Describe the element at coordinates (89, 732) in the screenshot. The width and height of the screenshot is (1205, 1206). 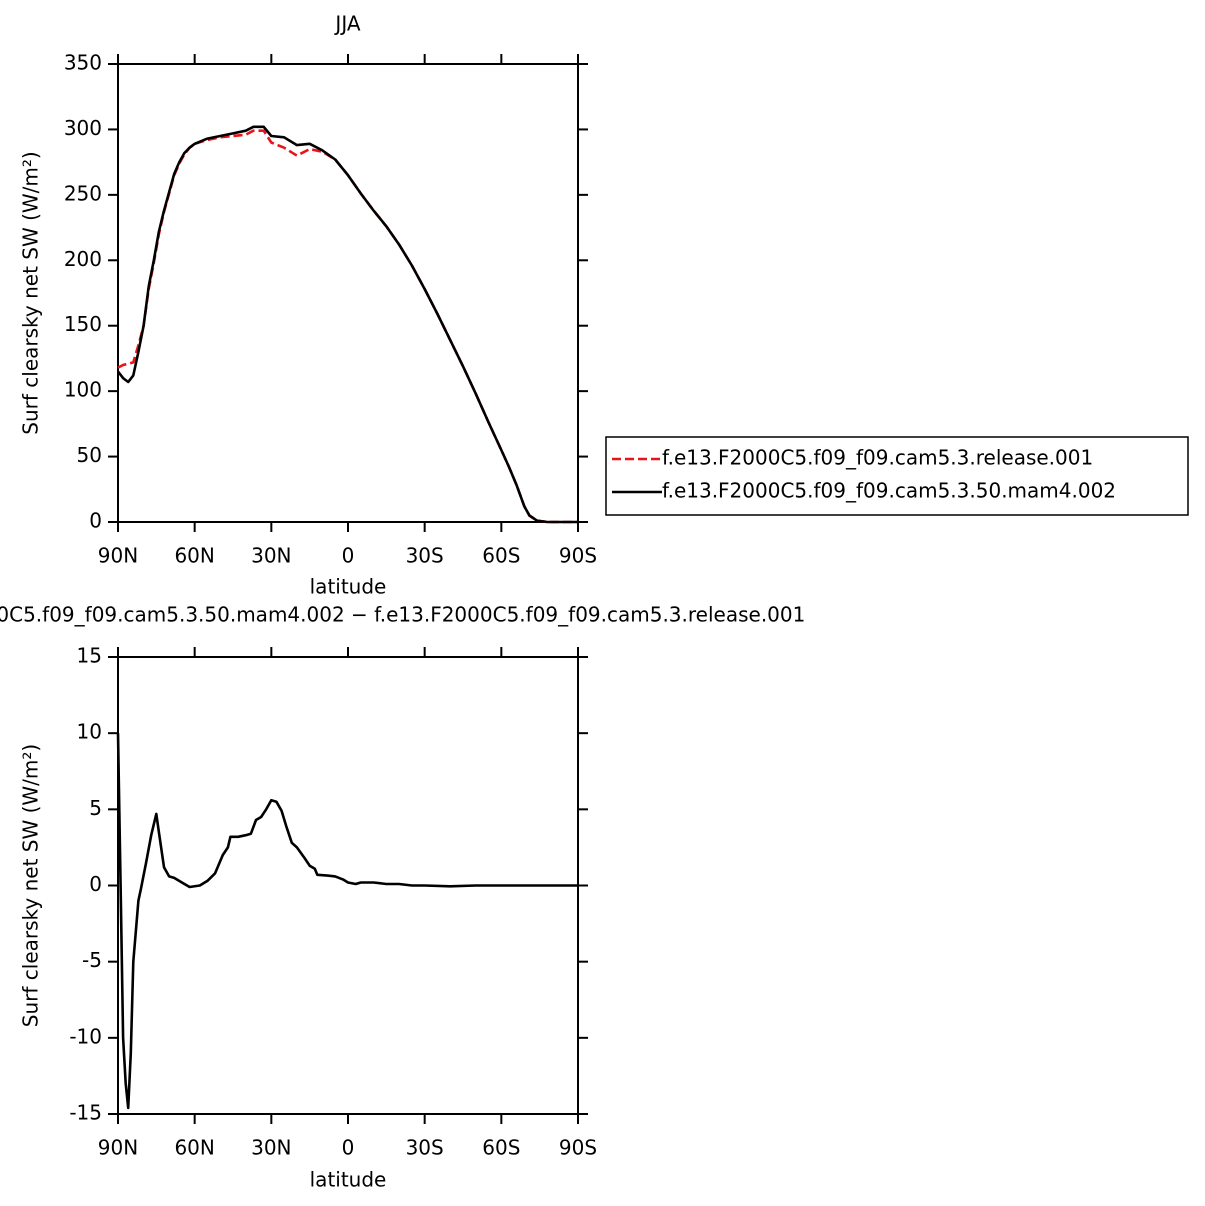
I see `y-tick-label: 10` at that location.